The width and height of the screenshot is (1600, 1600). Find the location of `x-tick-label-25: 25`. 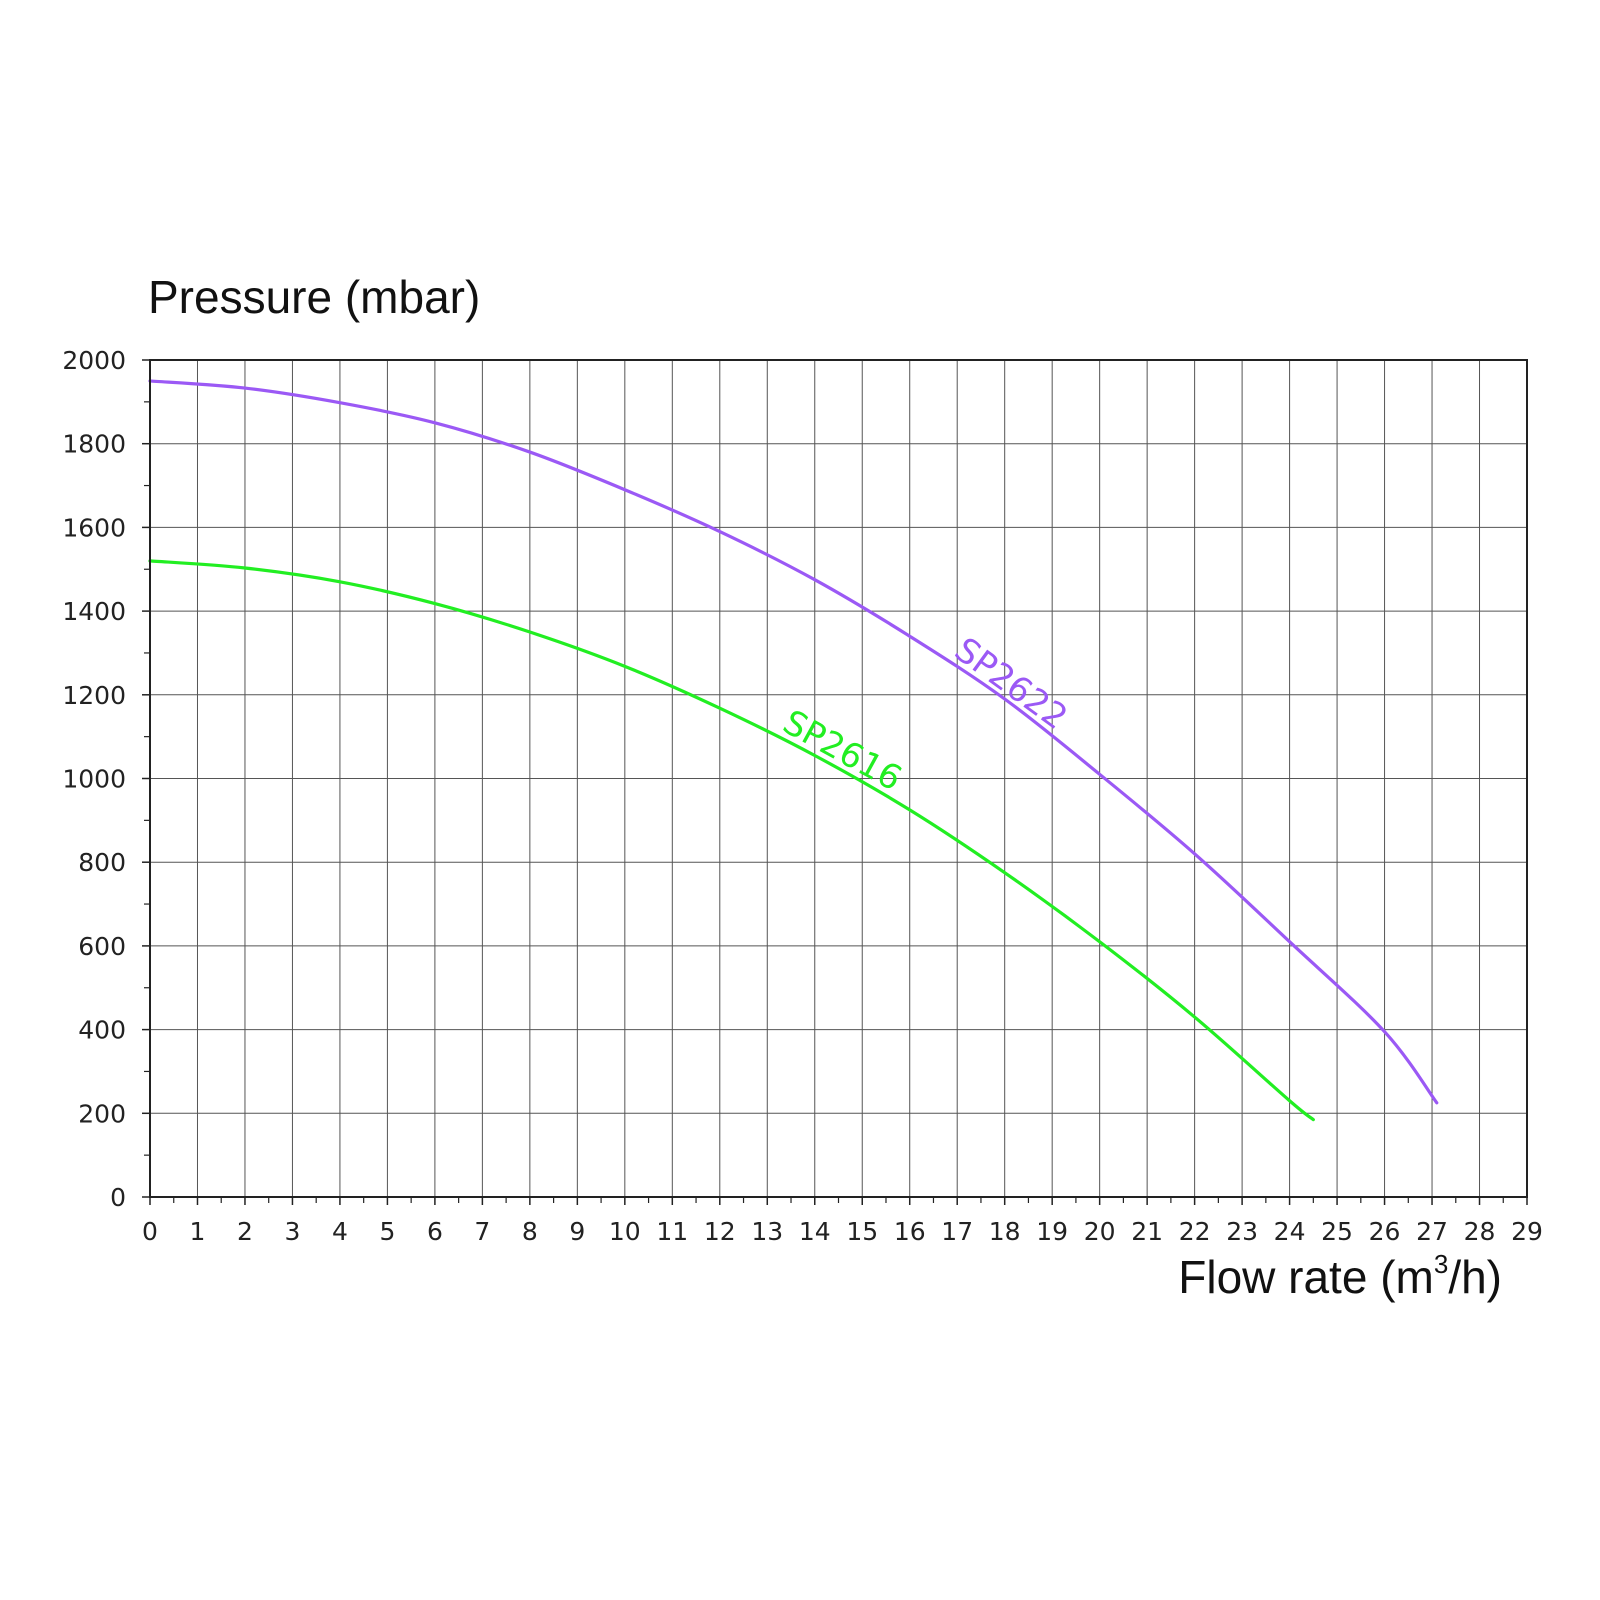

x-tick-label-25: 25 is located at coordinates (1337, 1231).